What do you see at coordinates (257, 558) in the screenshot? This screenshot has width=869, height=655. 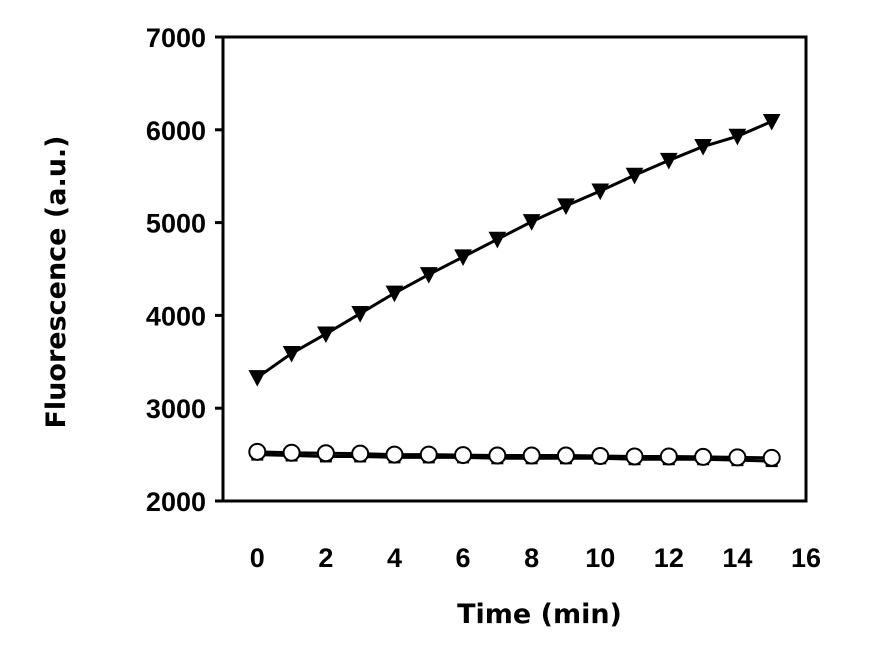 I see `x-tick-label: 0` at bounding box center [257, 558].